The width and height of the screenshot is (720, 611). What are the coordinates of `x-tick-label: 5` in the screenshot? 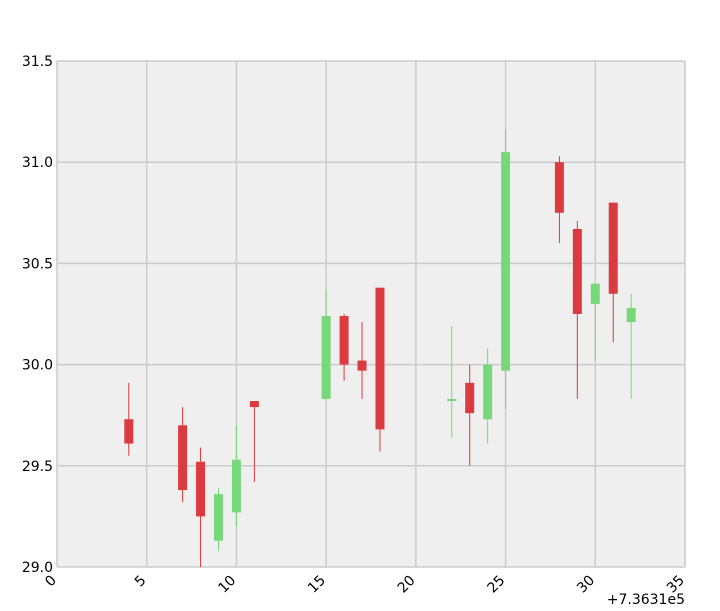 It's located at (141, 582).